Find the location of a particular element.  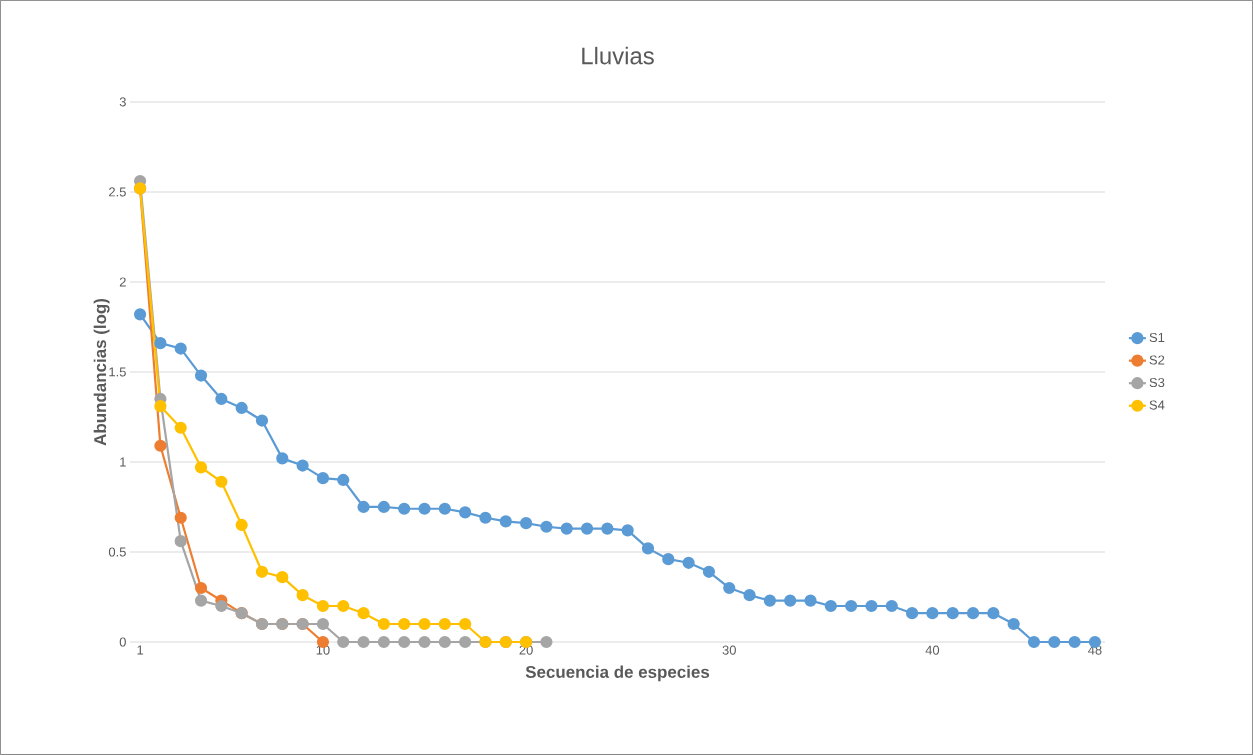

y-axis-title: Abundancias (log) is located at coordinates (101, 372).